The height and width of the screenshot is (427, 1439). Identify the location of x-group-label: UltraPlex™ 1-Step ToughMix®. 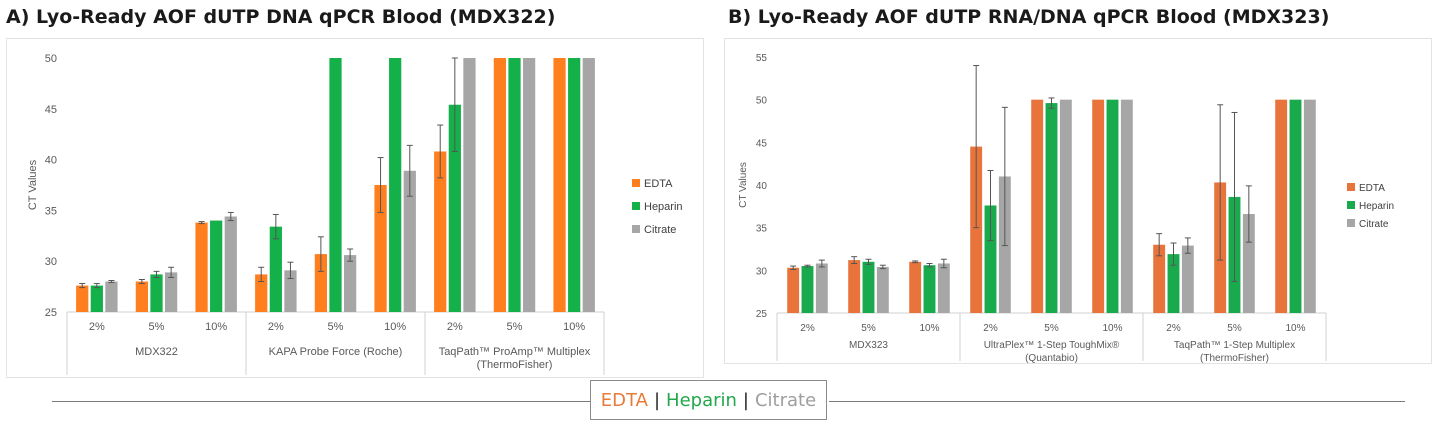
(1052, 345).